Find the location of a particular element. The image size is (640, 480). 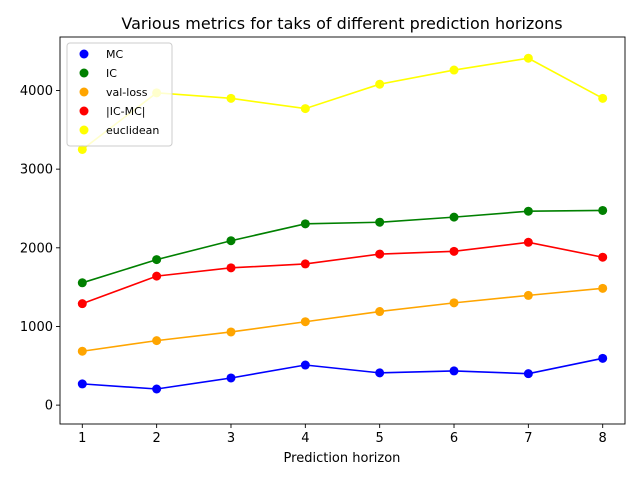

y-tick-label: 3000 is located at coordinates (36, 170).